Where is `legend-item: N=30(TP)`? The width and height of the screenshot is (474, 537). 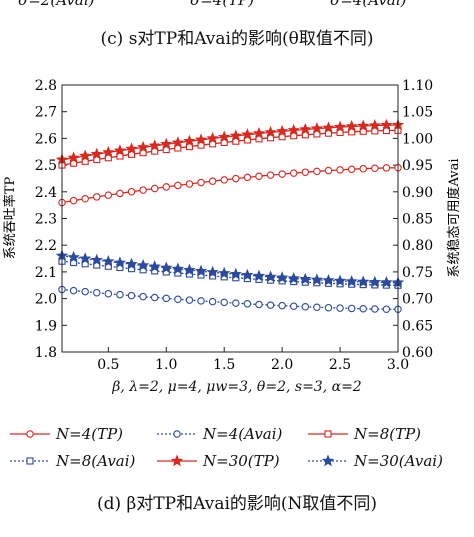 legend-item: N=30(TP) is located at coordinates (217, 461).